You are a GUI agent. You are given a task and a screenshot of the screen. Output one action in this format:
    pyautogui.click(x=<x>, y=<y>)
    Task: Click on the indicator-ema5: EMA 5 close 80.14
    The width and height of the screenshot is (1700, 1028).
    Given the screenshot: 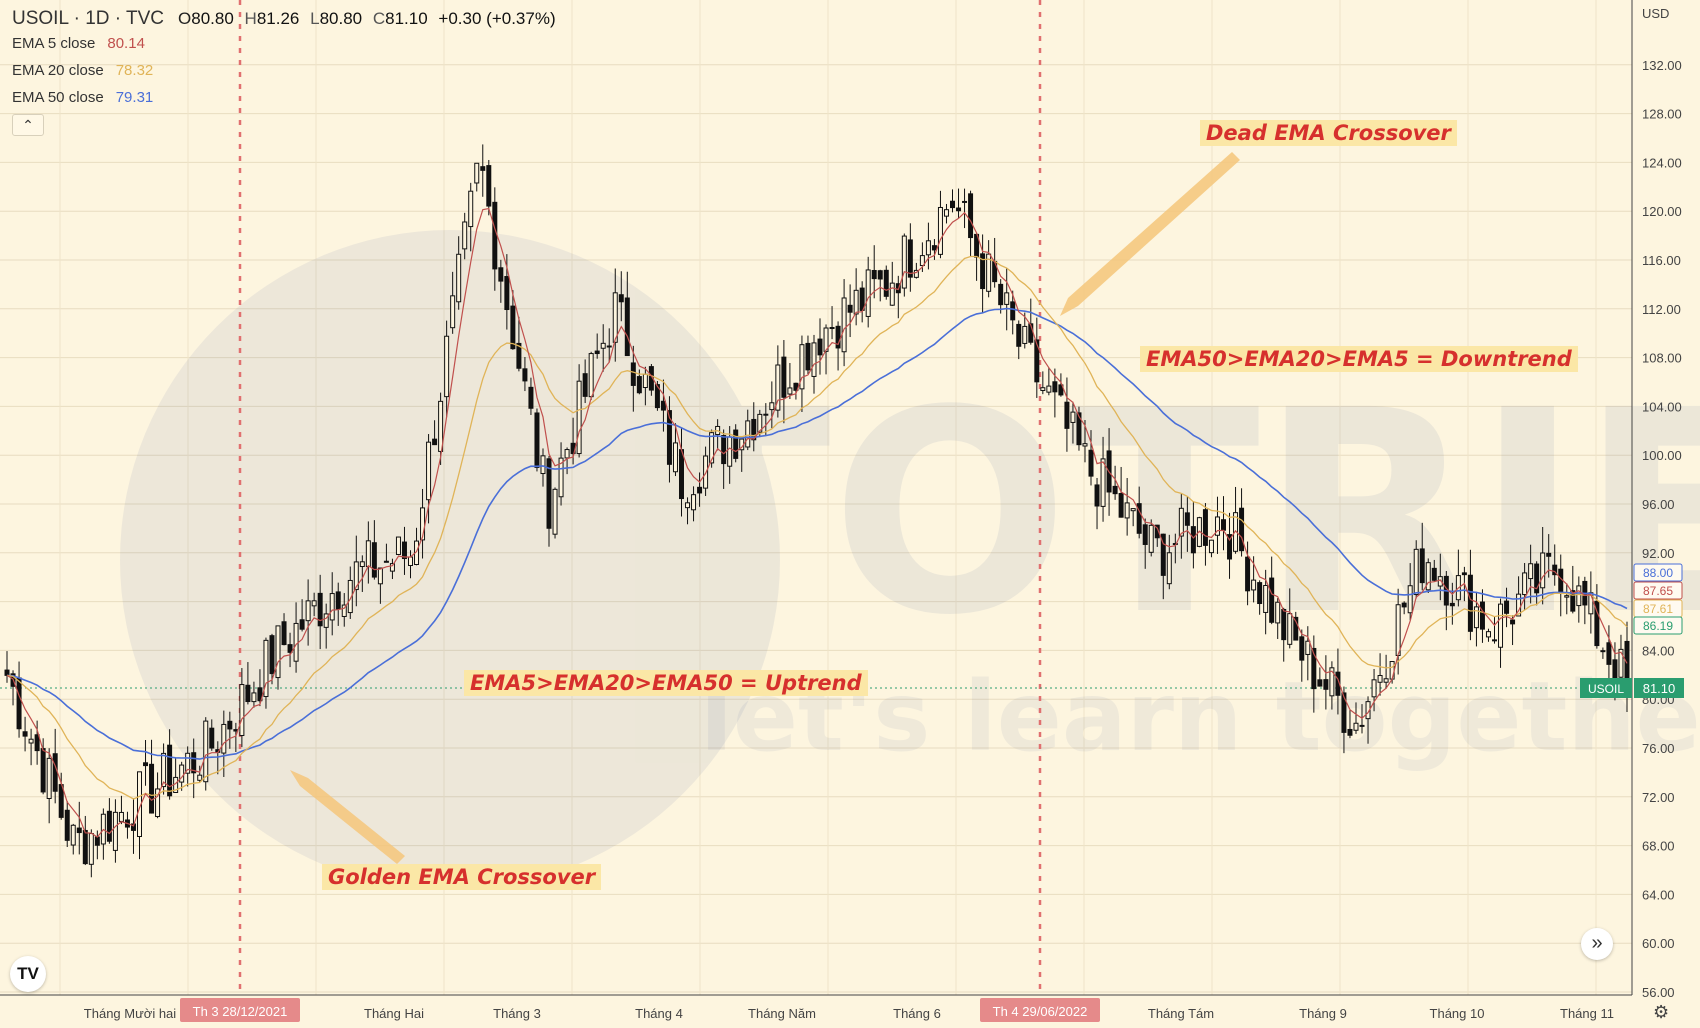 What is the action you would take?
    pyautogui.click(x=78, y=43)
    